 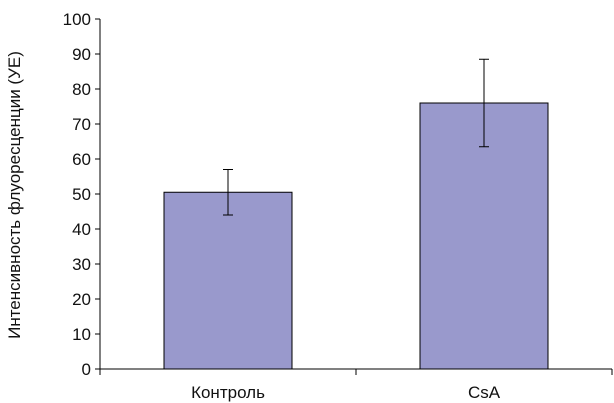 I want to click on y-tick-label: 70, so click(x=81, y=124).